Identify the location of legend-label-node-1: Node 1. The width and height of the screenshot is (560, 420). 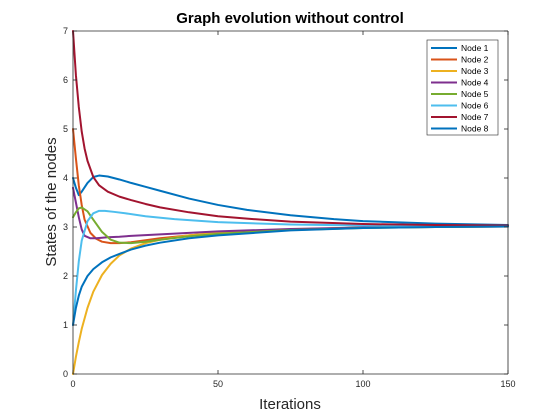
(475, 48).